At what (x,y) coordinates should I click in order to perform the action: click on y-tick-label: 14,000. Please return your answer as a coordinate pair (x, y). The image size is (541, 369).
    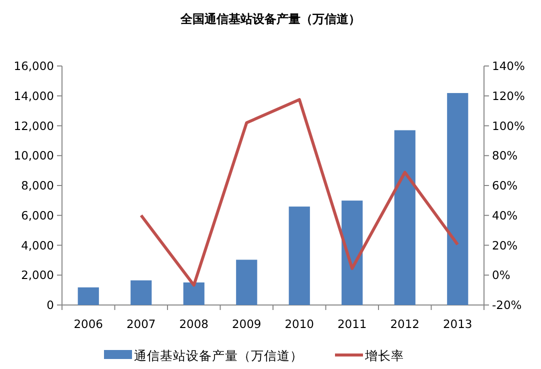
    Looking at the image, I should click on (34, 95).